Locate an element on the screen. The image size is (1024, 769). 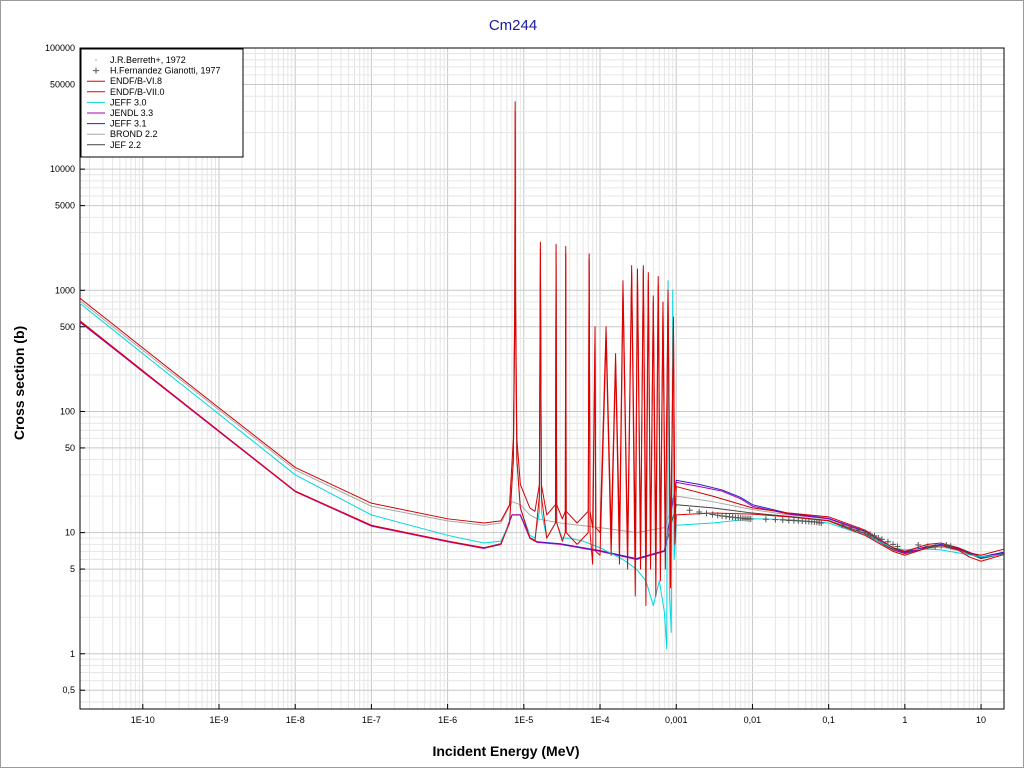
legend-label: ENDF/B-VII.0 is located at coordinates (137, 92).